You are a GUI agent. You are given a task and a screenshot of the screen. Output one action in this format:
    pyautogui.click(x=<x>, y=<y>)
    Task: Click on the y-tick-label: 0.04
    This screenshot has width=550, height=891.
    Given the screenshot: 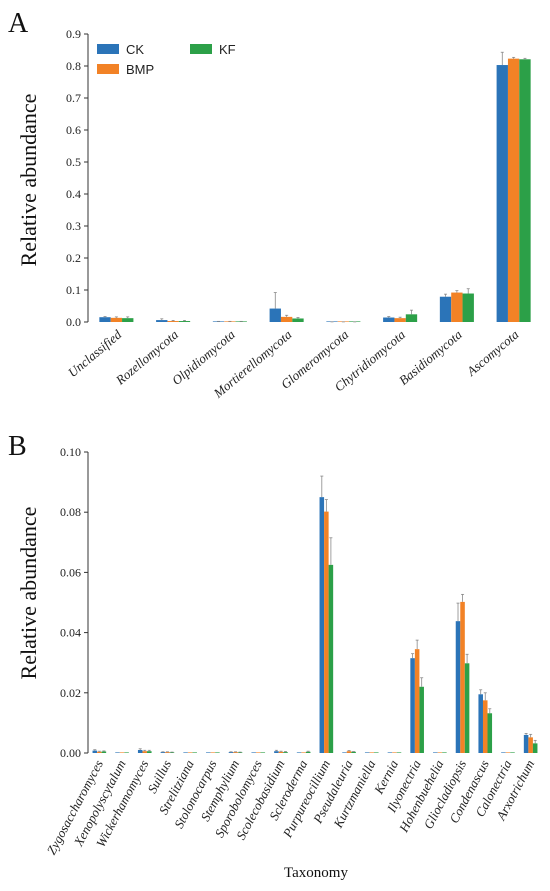 What is the action you would take?
    pyautogui.click(x=70, y=633)
    